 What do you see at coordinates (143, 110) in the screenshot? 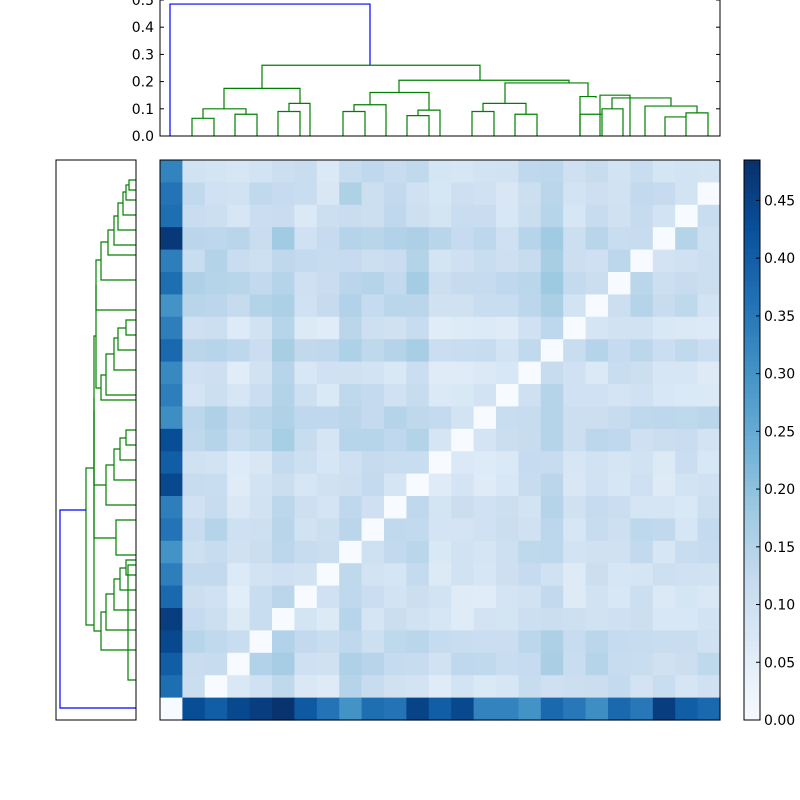
I see `top-axis-tick-label: 0.1` at bounding box center [143, 110].